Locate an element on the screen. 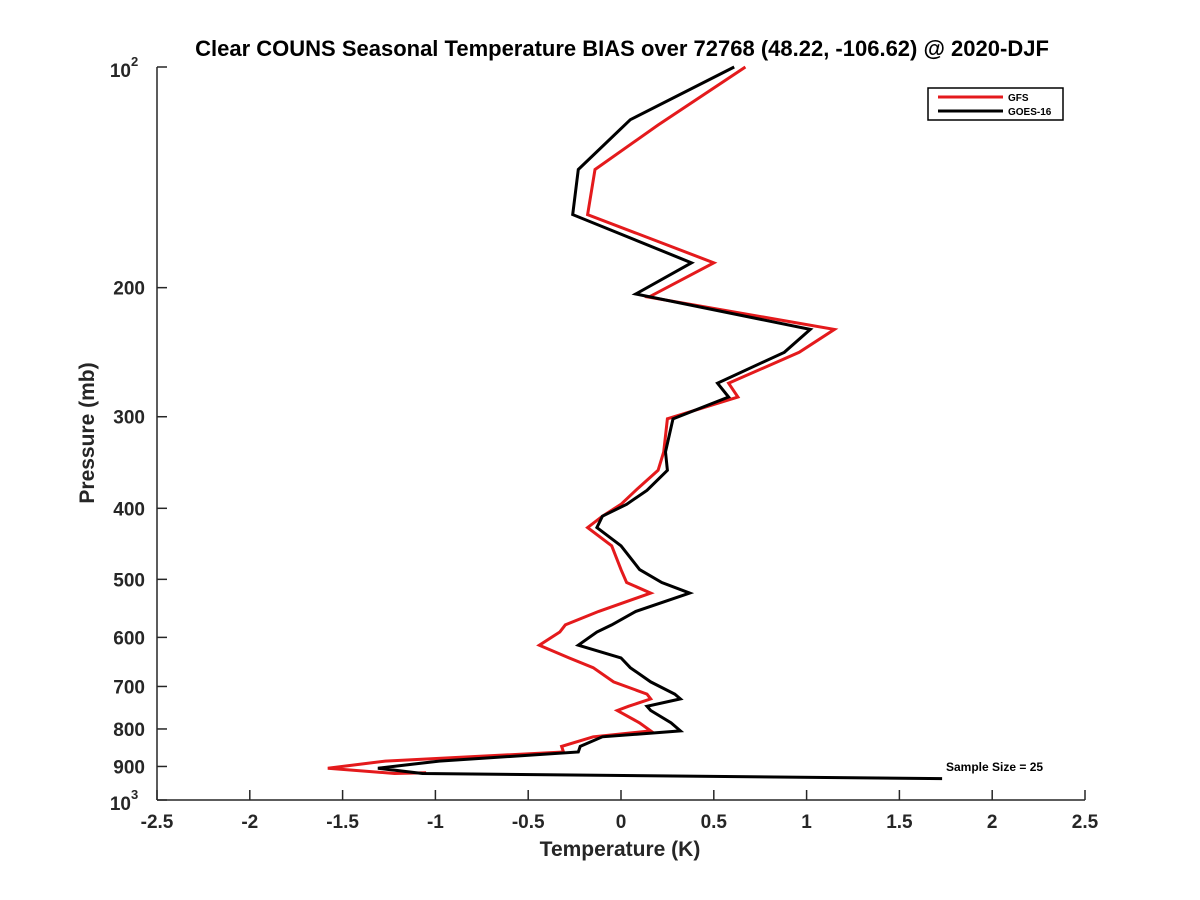 The width and height of the screenshot is (1200, 900). y-tick-label: 300 is located at coordinates (129, 418).